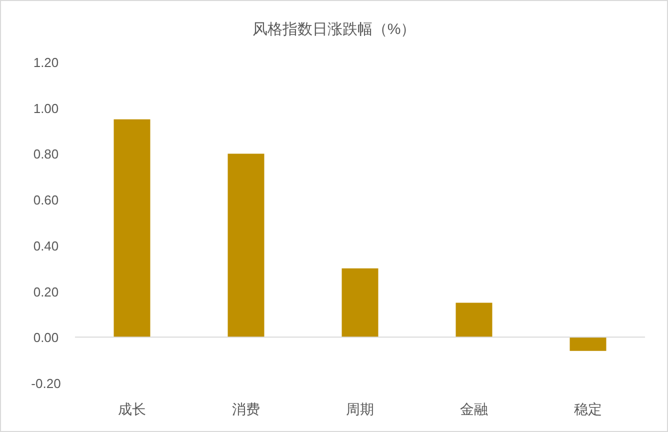  What do you see at coordinates (334, 29) in the screenshot?
I see `chart-title: 风格指数日涨跌幅（%）` at bounding box center [334, 29].